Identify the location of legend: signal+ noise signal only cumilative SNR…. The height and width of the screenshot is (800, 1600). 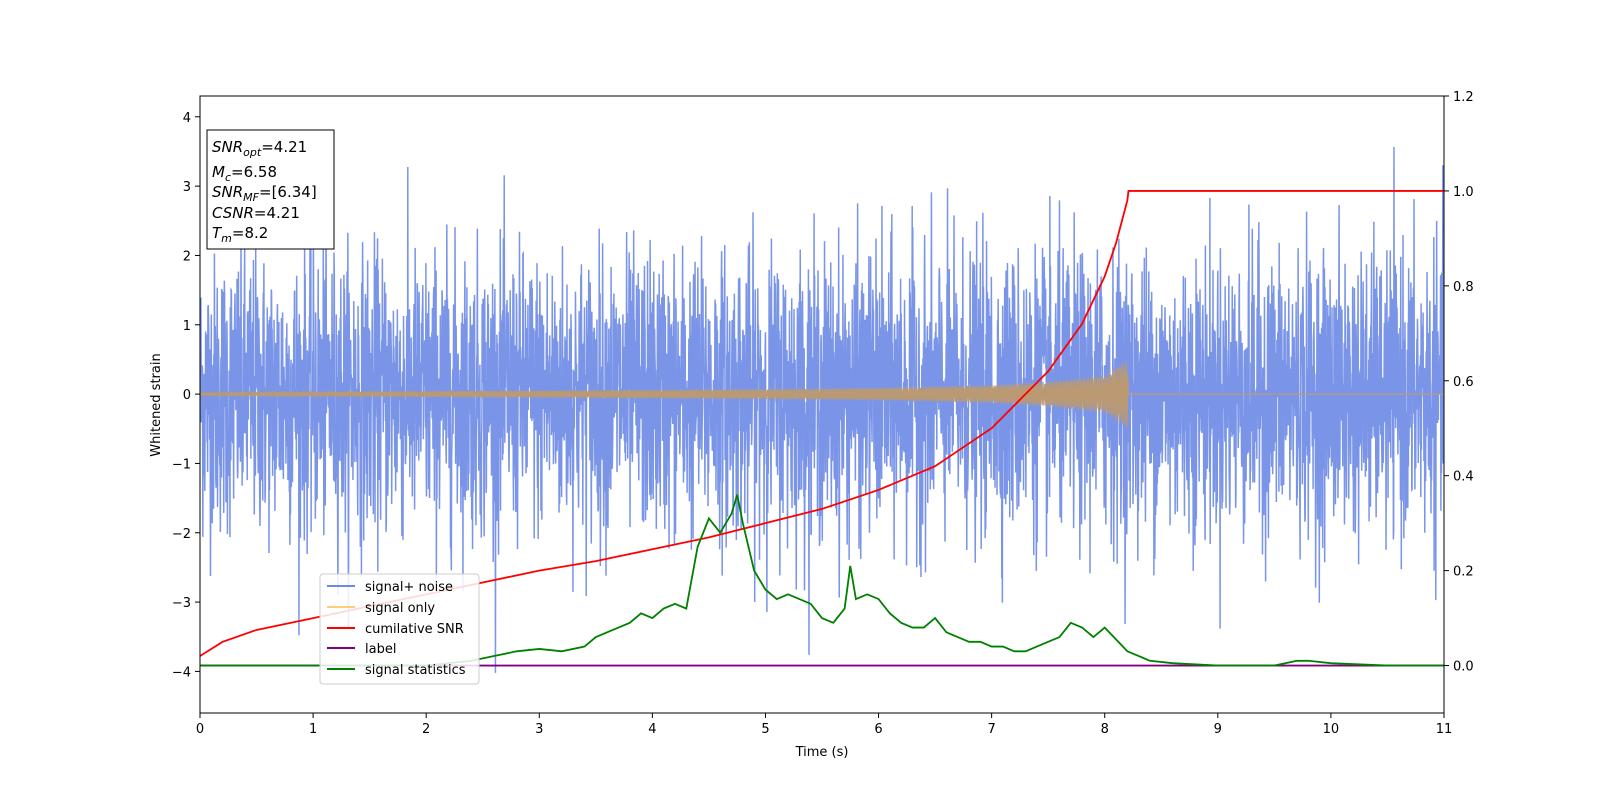
(399, 629).